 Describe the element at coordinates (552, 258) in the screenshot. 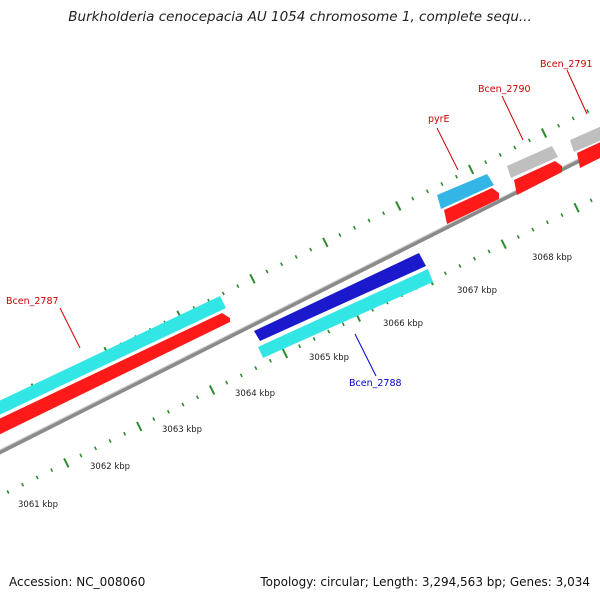

I see `kbp-label: 3068 kbp` at that location.